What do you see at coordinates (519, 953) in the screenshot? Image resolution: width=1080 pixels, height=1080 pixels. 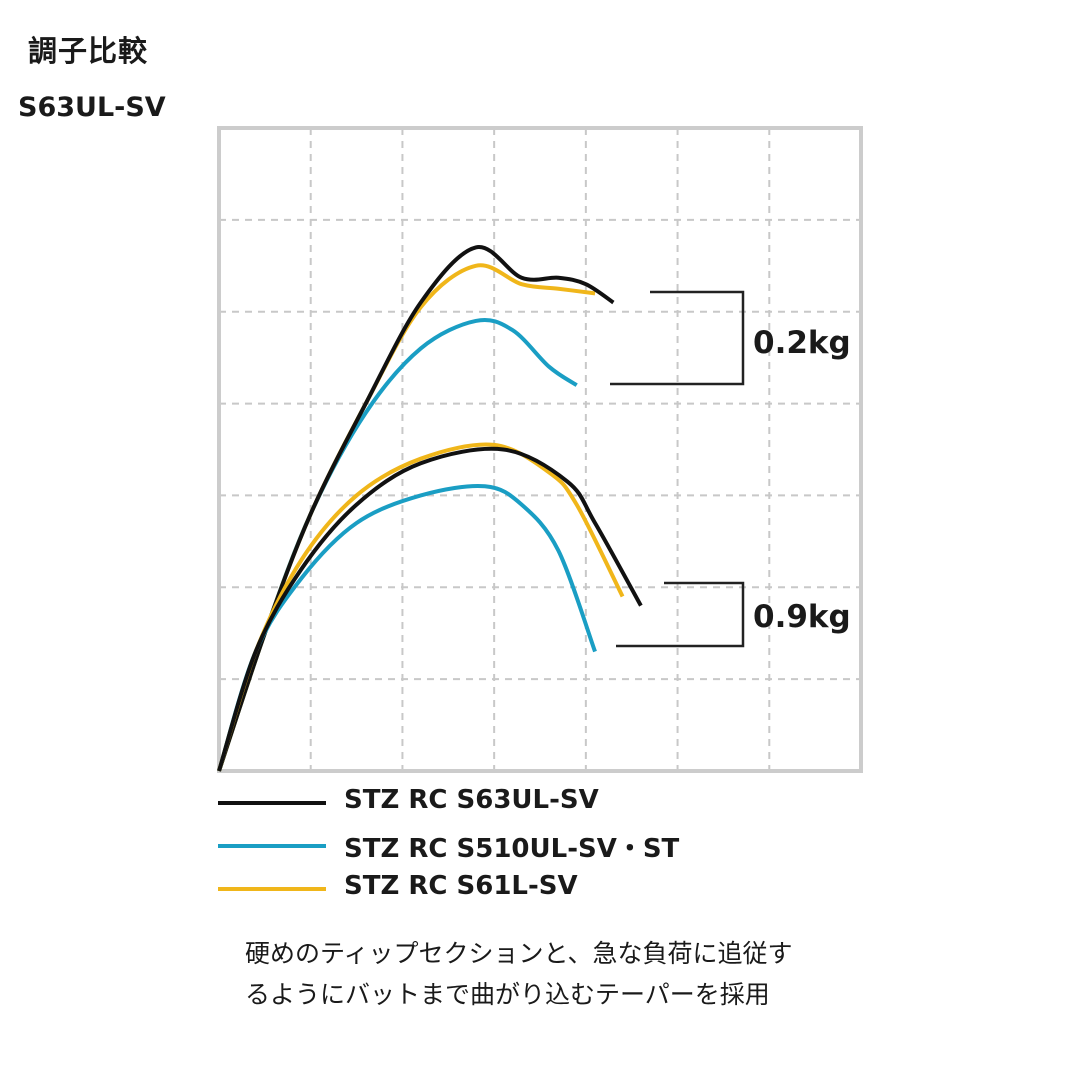 I see `description-line: 硬めのティップセクションと、急な負荷に追従す` at bounding box center [519, 953].